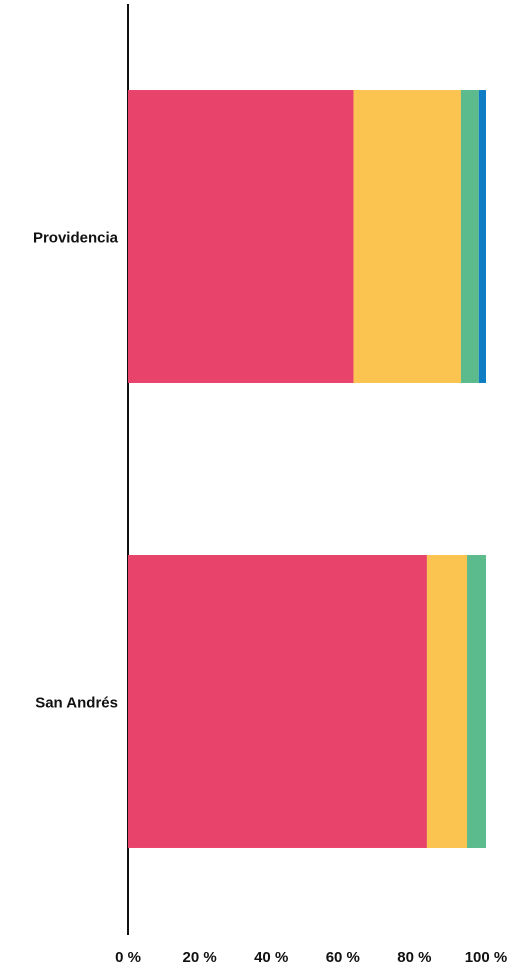  What do you see at coordinates (271, 957) in the screenshot?
I see `x-tick-label: 40 %` at bounding box center [271, 957].